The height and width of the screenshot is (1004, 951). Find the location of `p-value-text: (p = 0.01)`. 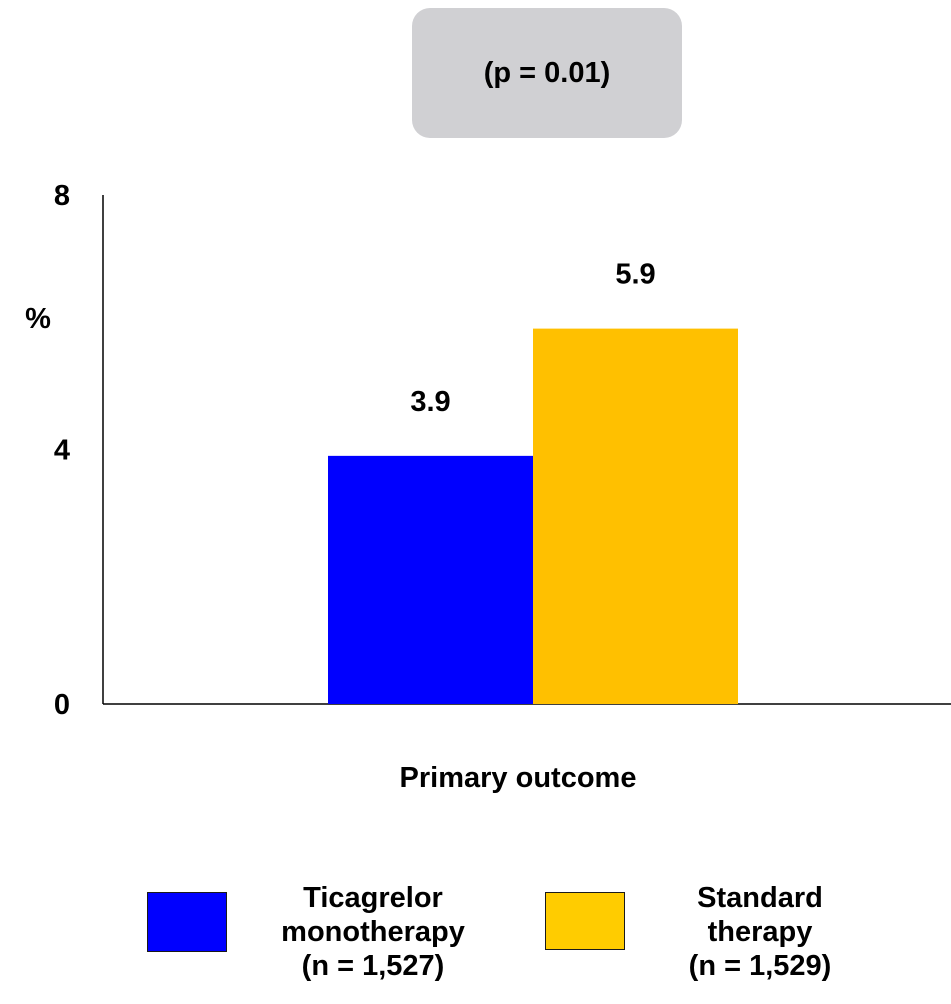

p-value-text: (p = 0.01) is located at coordinates (547, 72).